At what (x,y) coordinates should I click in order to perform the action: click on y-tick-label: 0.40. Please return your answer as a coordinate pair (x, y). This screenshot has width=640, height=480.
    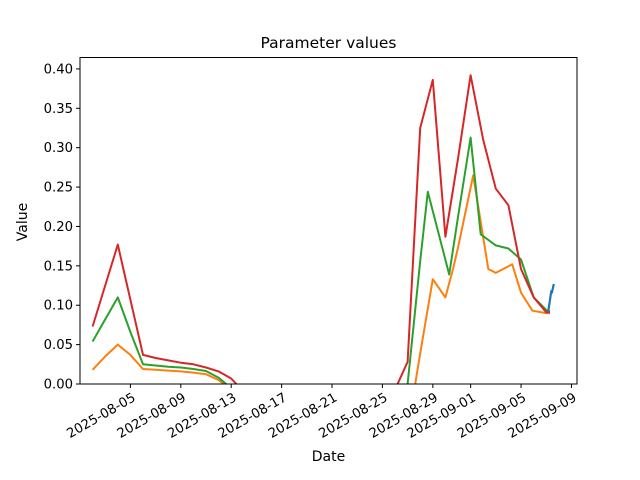
    Looking at the image, I should click on (58, 69).